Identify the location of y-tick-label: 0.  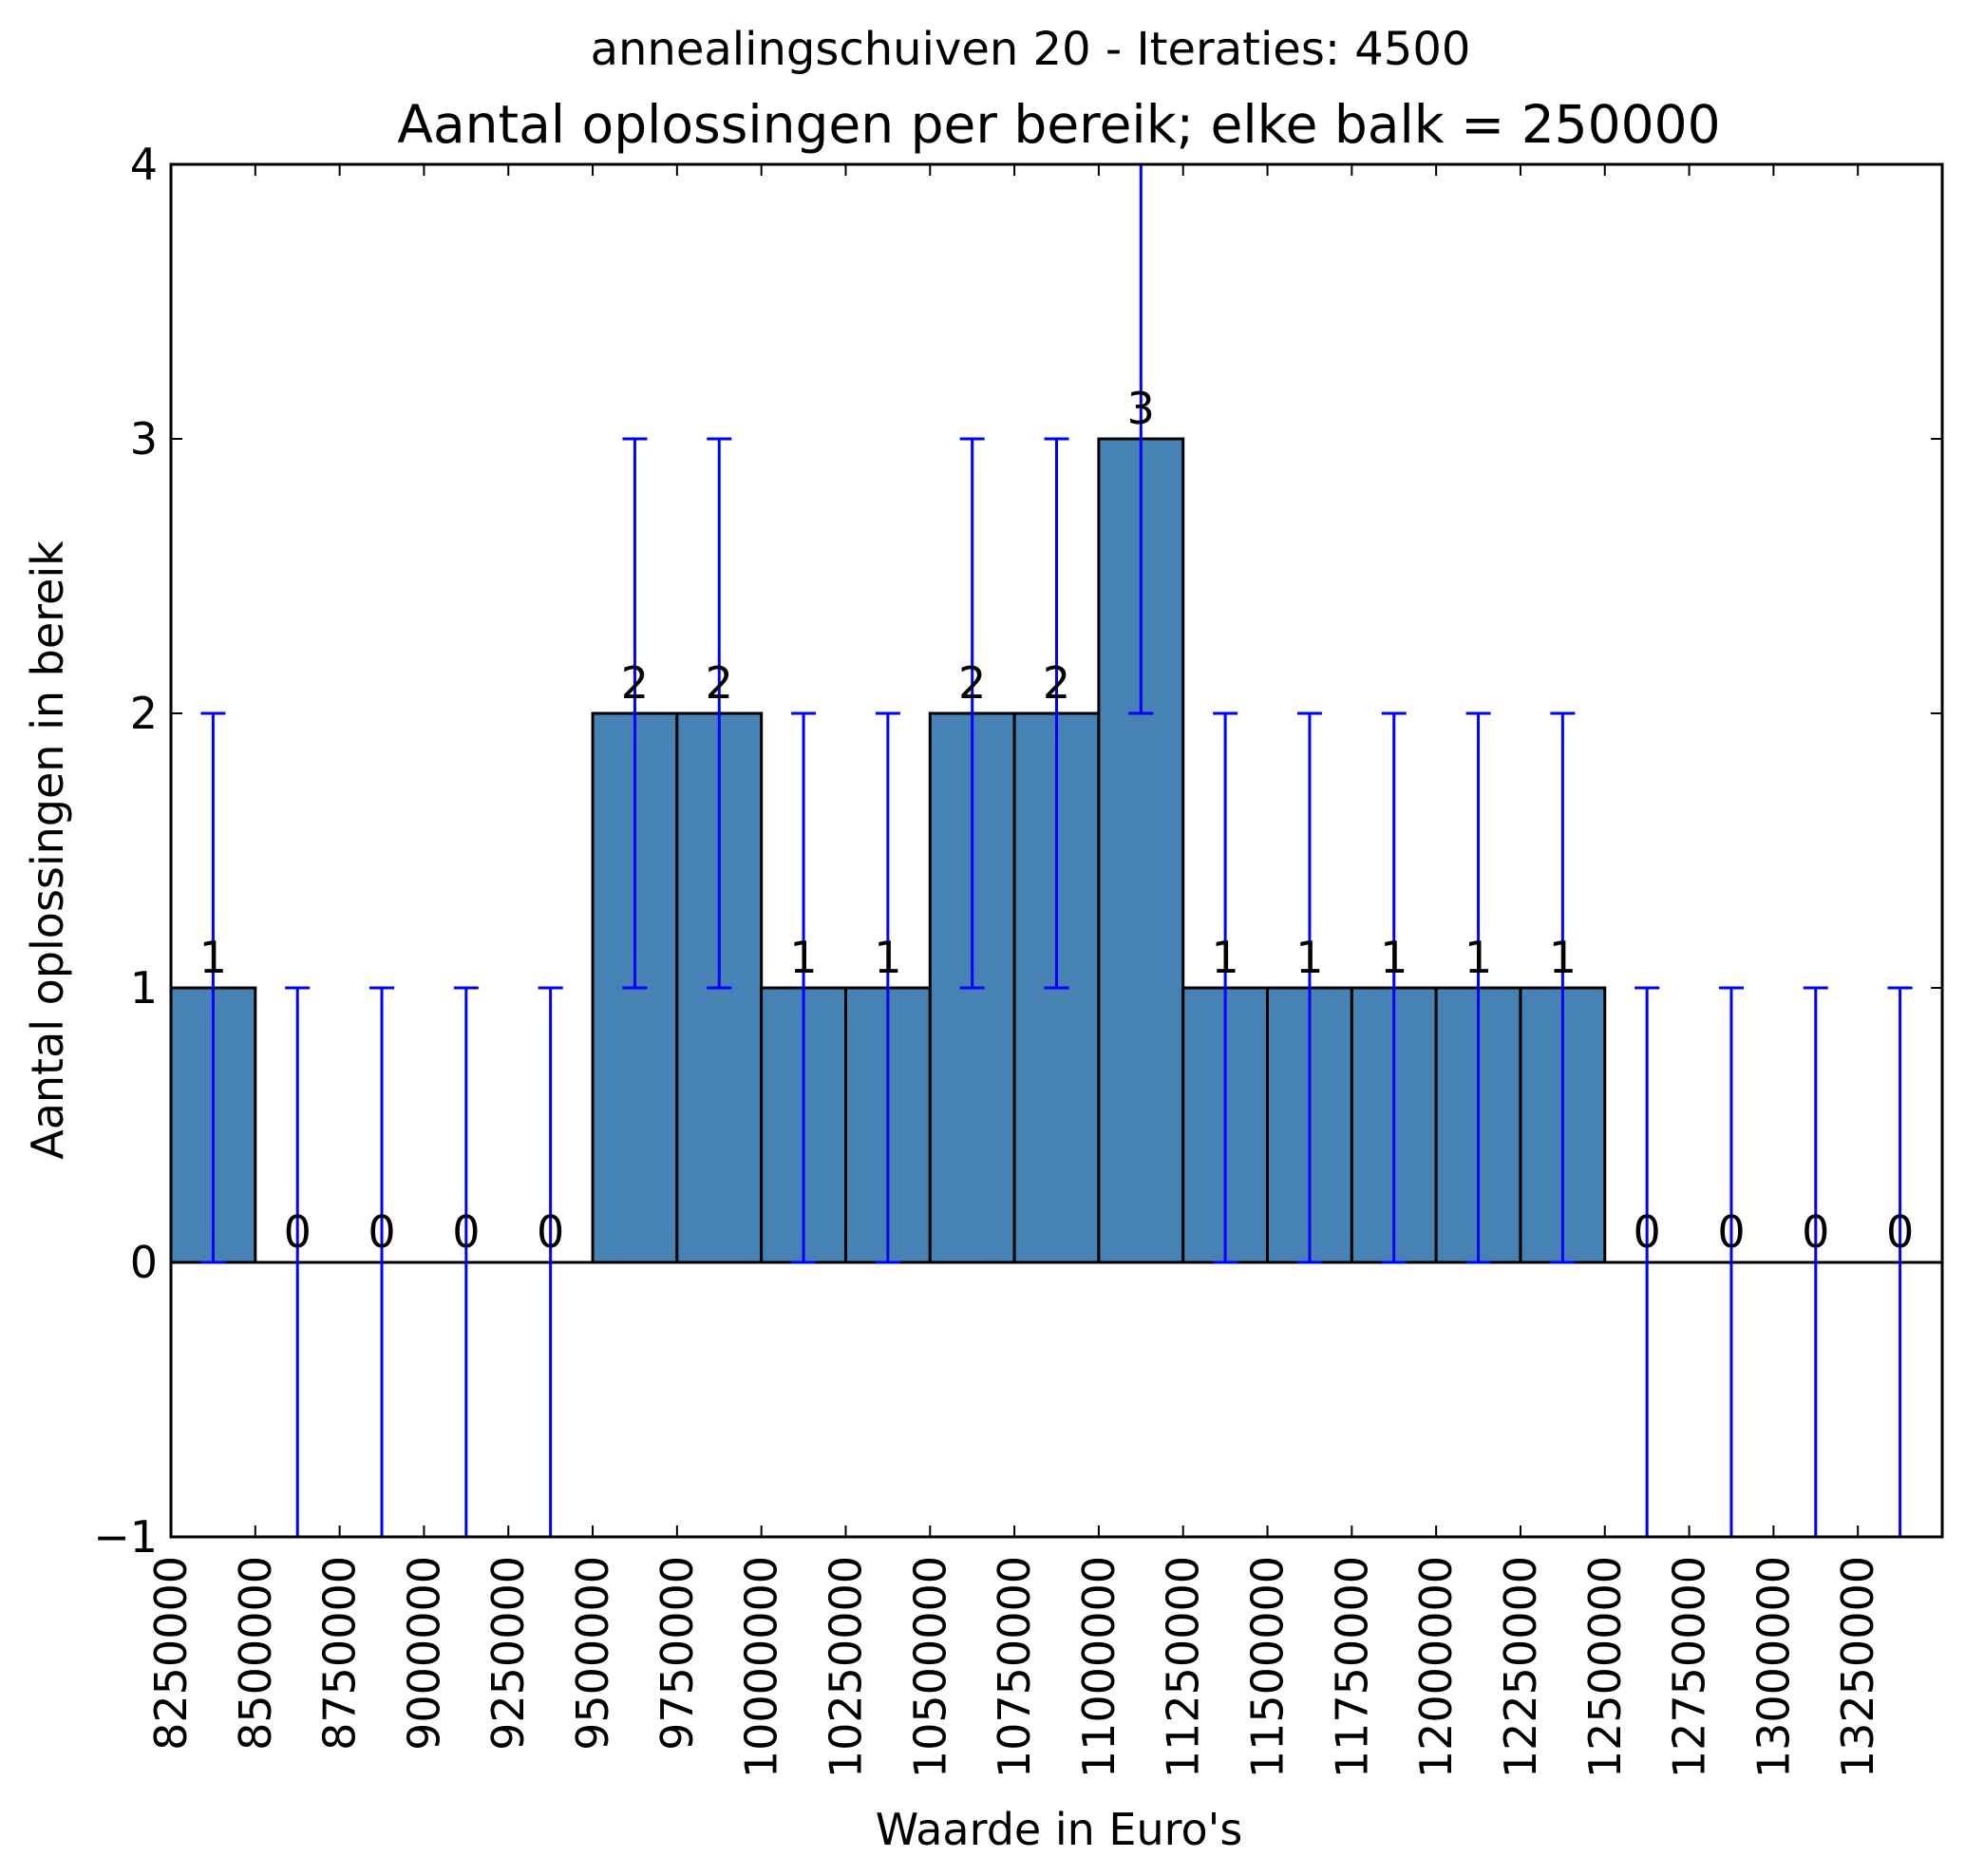
(144, 1263).